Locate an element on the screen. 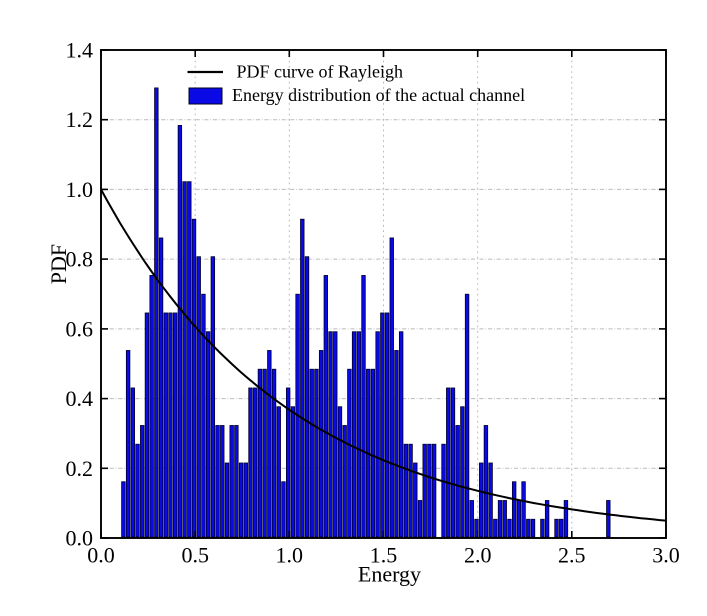 The width and height of the screenshot is (707, 616). svg-text: 2.5 is located at coordinates (572, 555).